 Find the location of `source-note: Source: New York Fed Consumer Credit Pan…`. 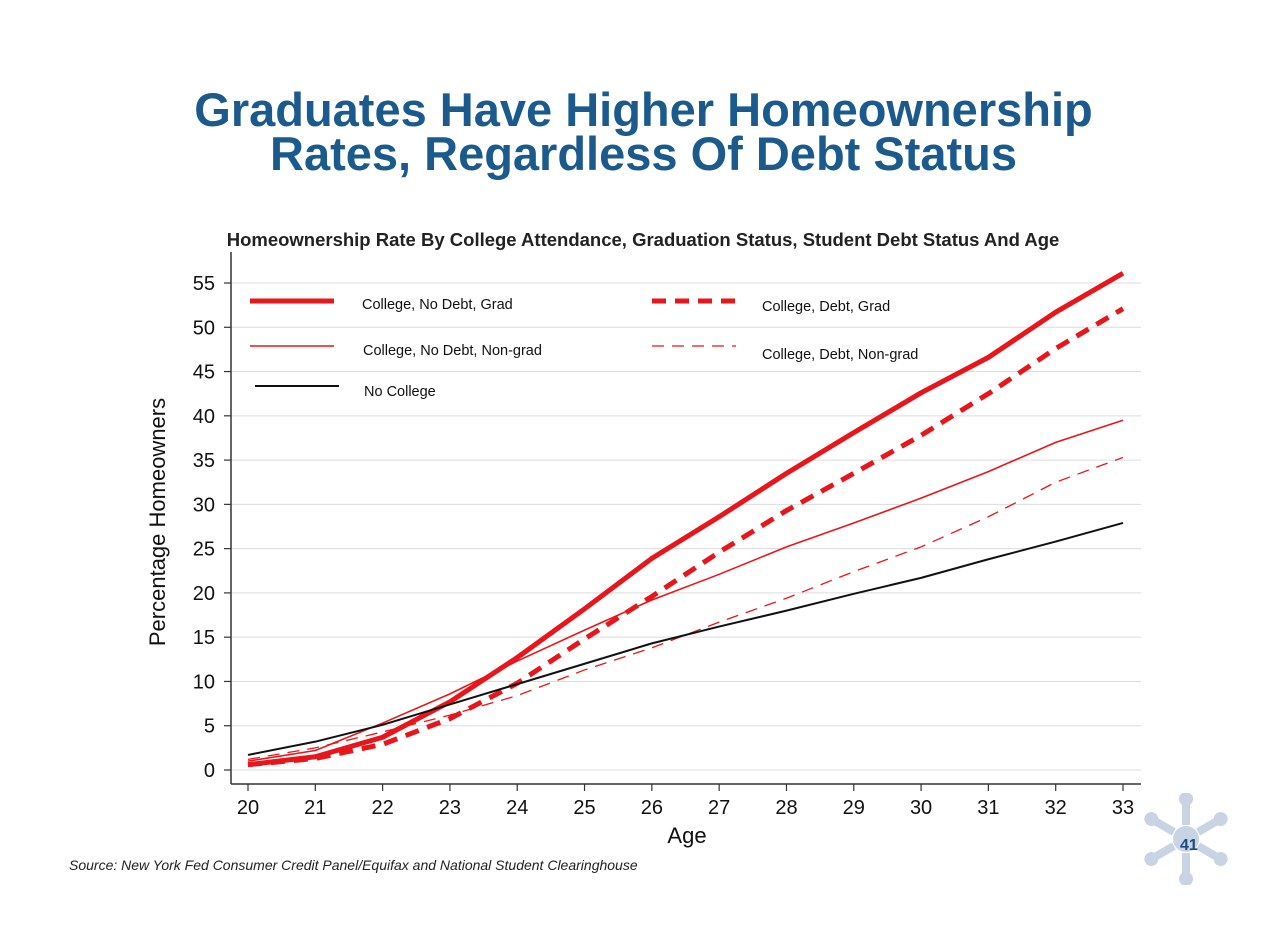

source-note: Source: New York Fed Consumer Credit Pan… is located at coordinates (353, 865).